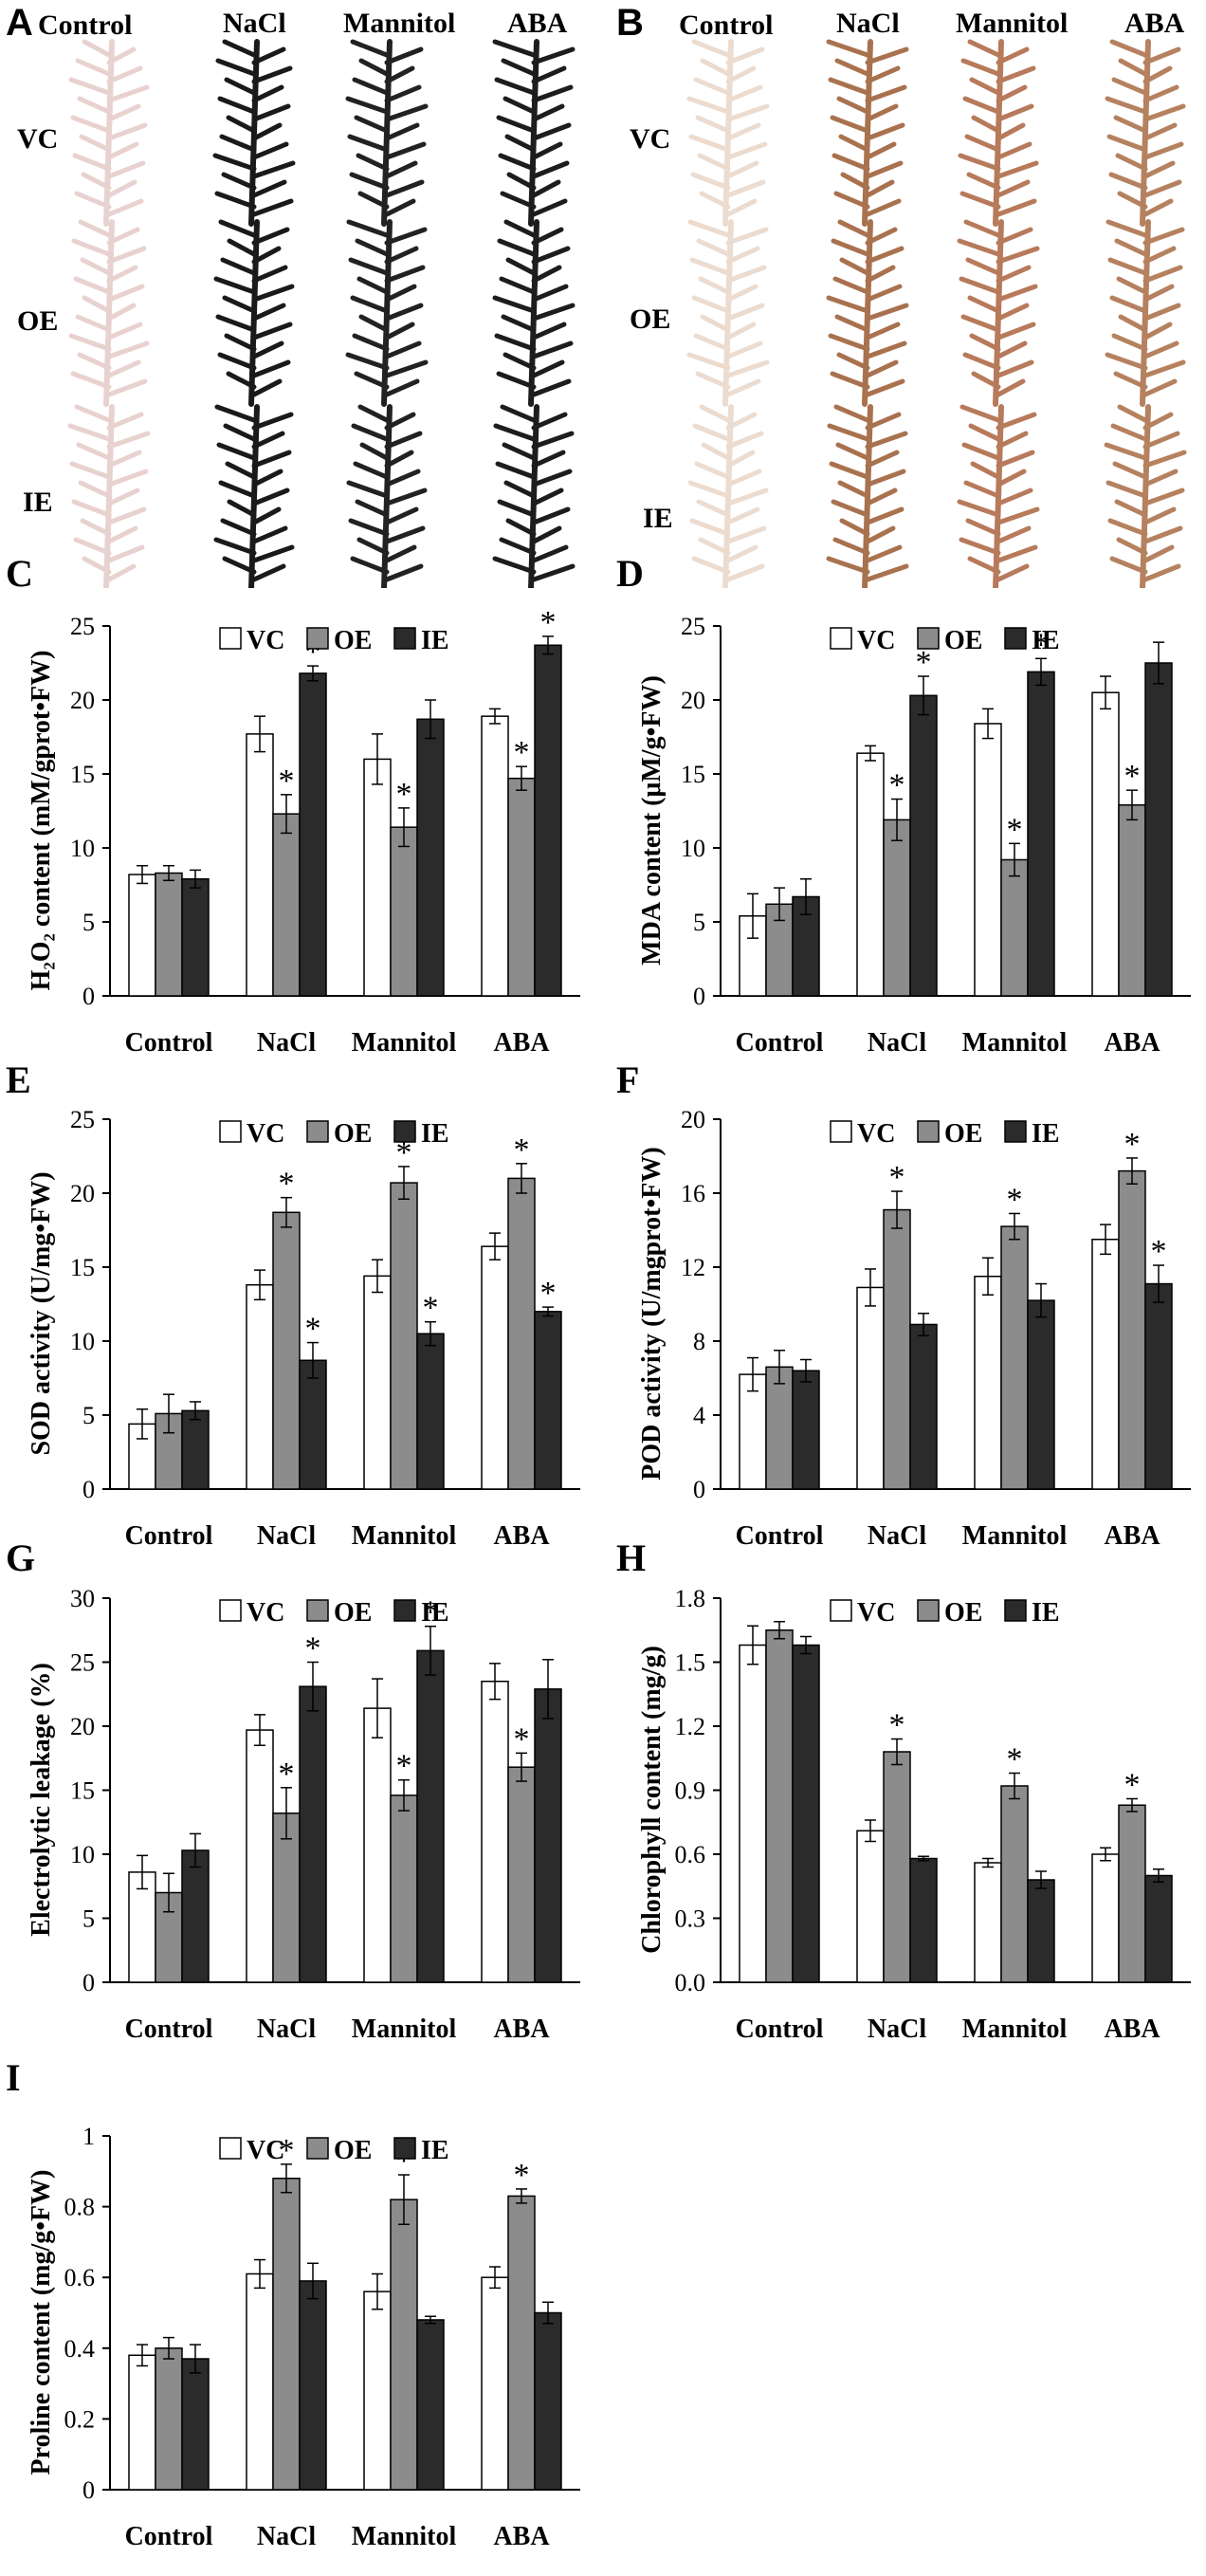 Image resolution: width=1206 pixels, height=2576 pixels. I want to click on y-tick-label: 5, so click(699, 922).